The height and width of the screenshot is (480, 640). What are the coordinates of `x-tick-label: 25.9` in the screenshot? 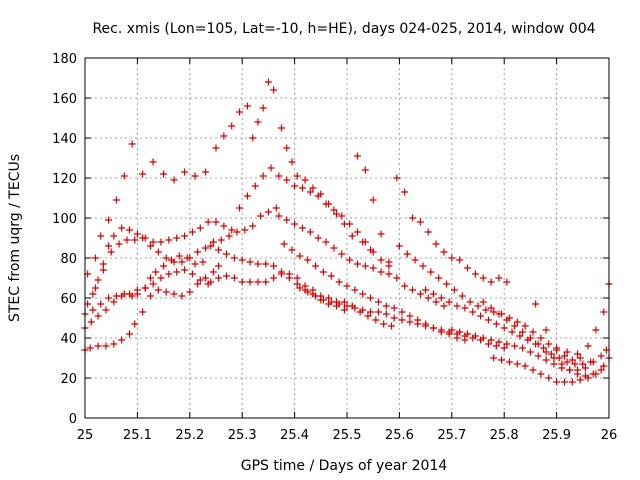 It's located at (556, 435).